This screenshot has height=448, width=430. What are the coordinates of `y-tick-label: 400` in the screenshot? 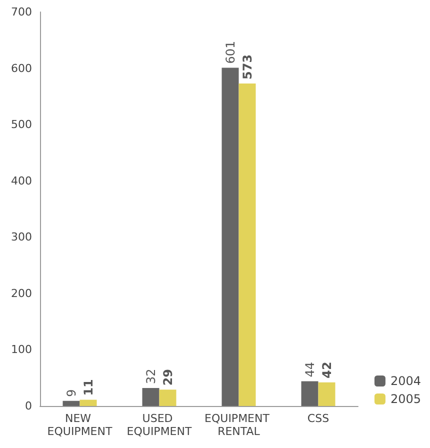 It's located at (21, 181).